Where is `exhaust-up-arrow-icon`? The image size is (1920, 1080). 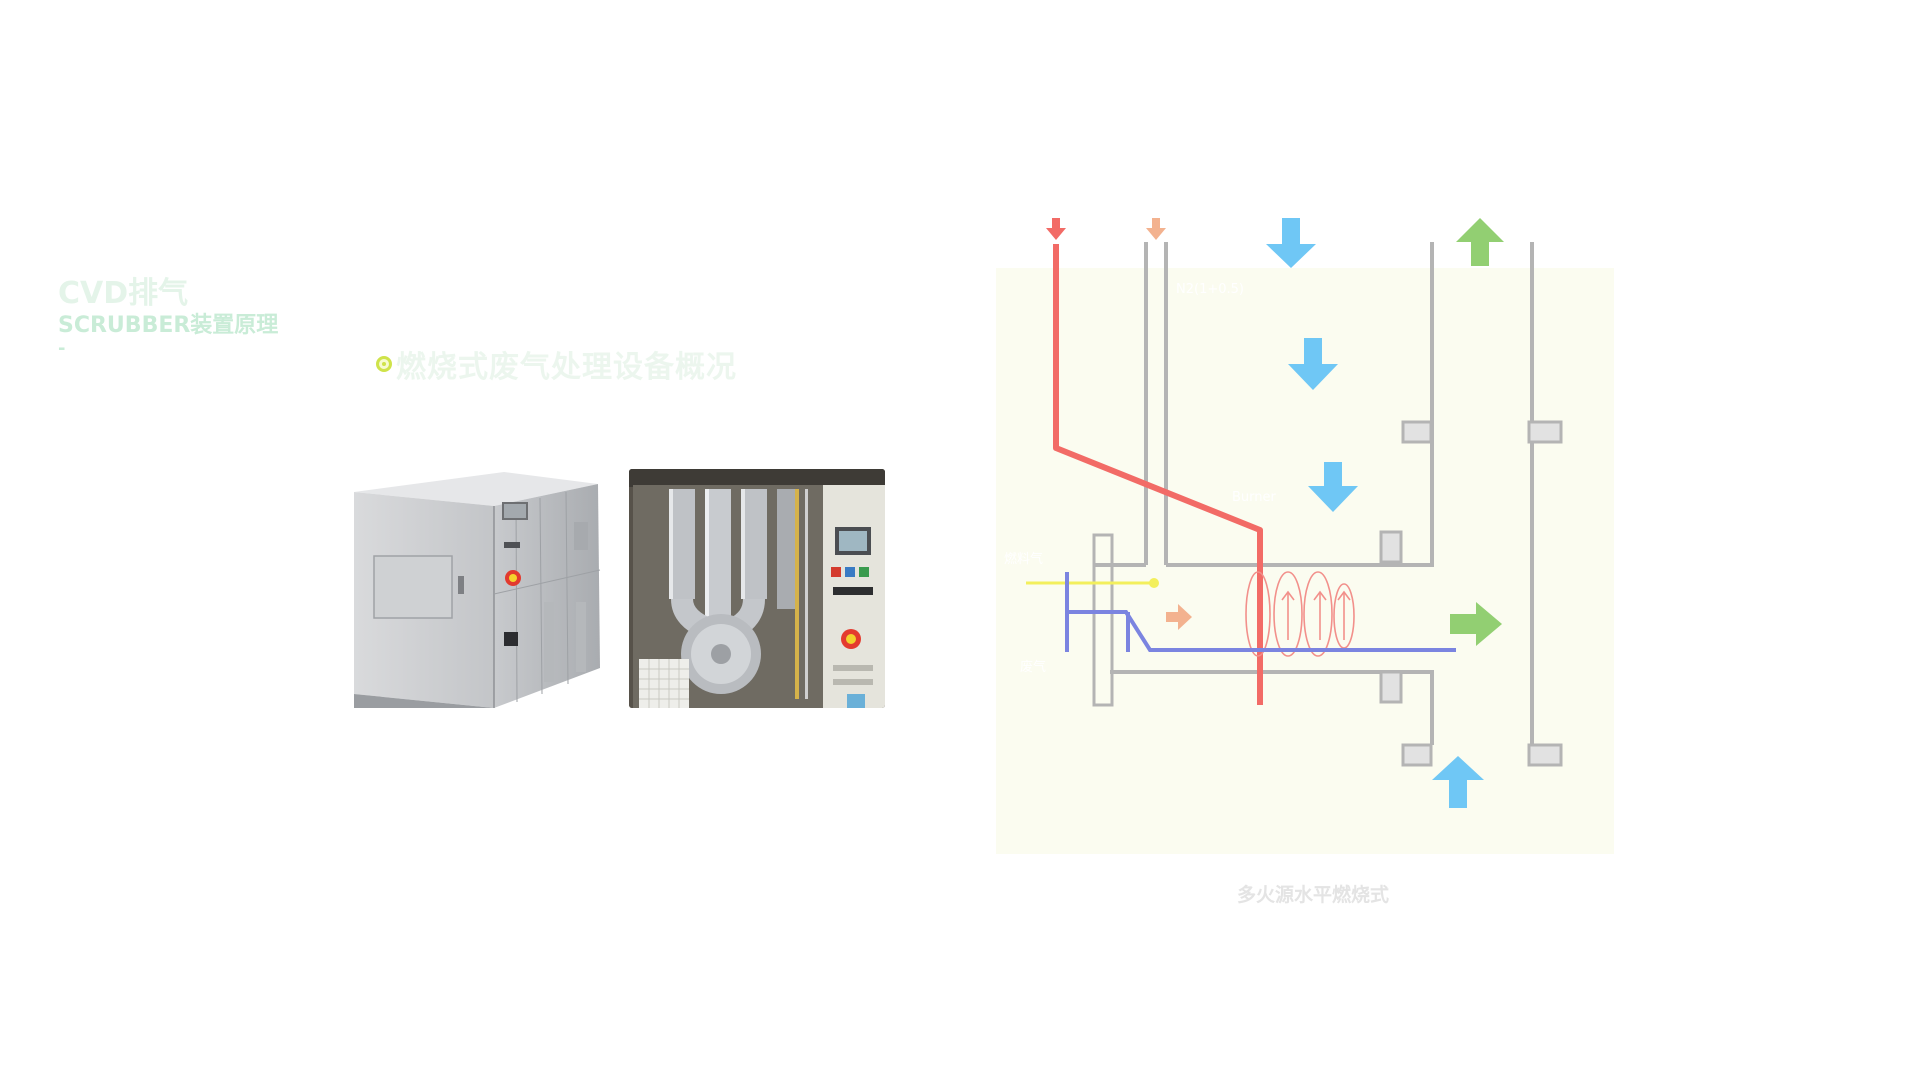 exhaust-up-arrow-icon is located at coordinates (1480, 242).